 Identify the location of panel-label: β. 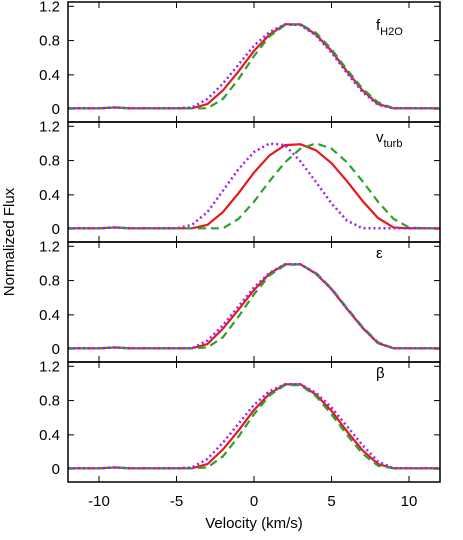
(380, 373).